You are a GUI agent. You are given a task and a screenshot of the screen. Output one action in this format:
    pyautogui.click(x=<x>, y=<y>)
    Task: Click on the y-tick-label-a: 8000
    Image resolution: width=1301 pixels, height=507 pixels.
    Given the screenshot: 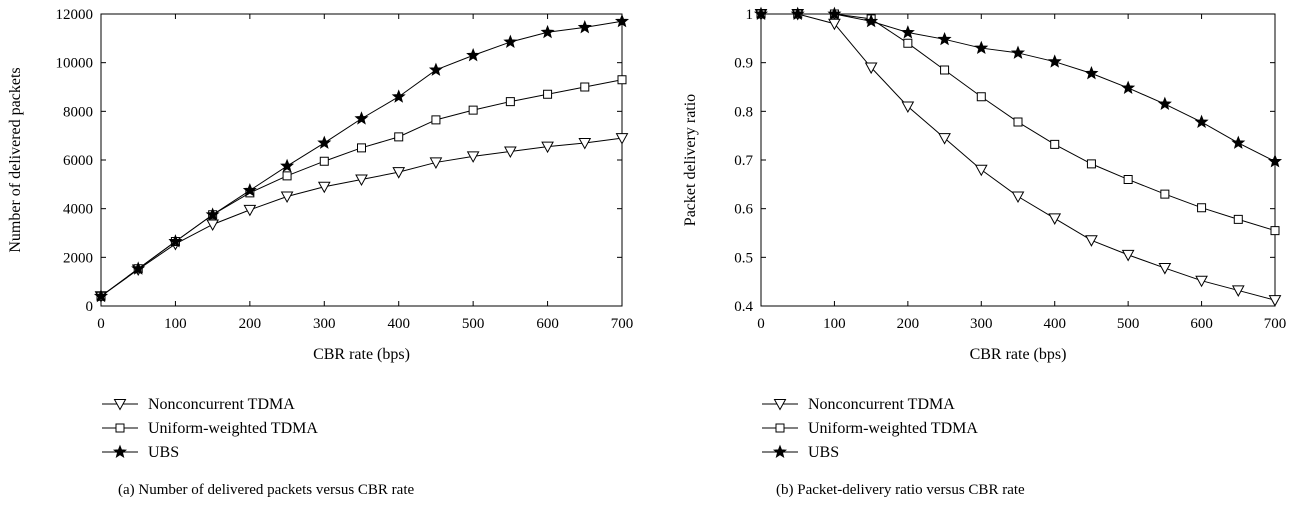 What is the action you would take?
    pyautogui.click(x=78, y=112)
    